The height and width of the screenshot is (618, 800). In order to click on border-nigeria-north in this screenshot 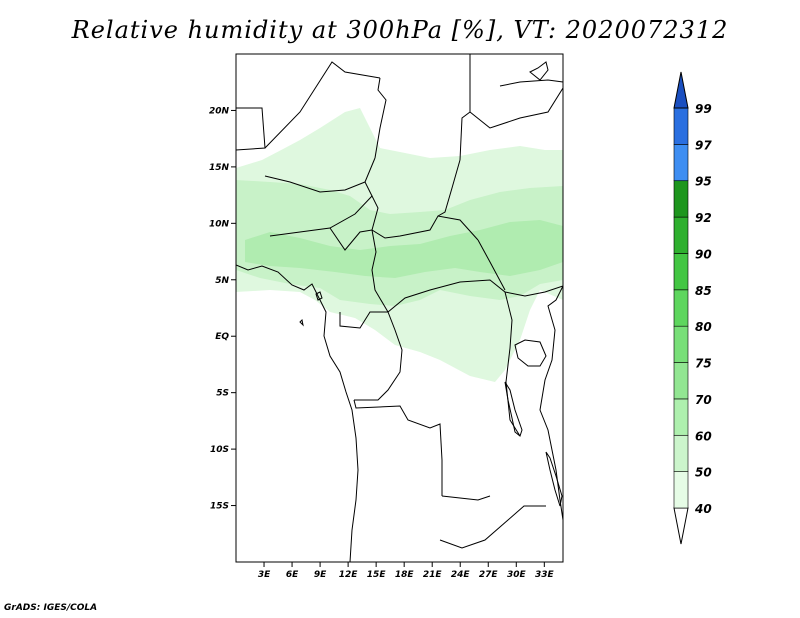, I will do `click(324, 216)`.